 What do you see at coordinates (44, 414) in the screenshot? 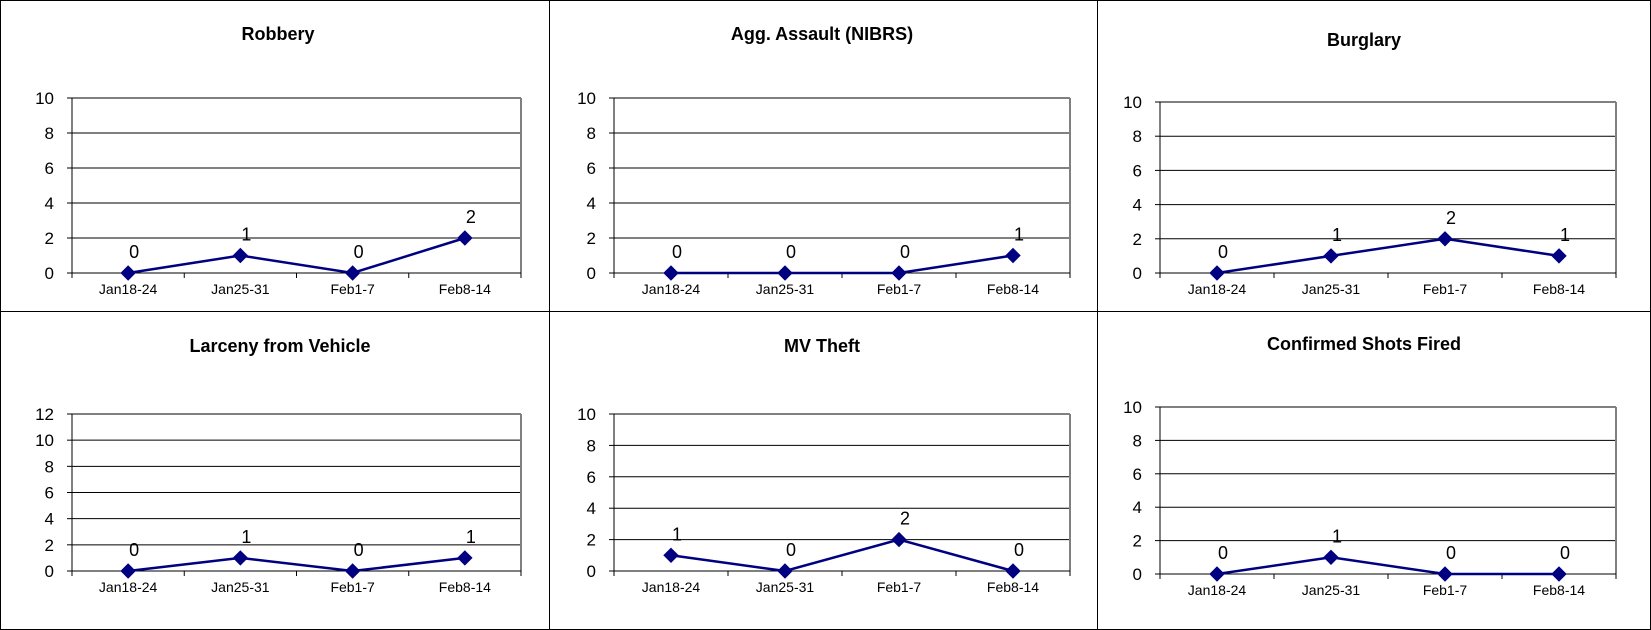
I see `y-tick-label: 12` at bounding box center [44, 414].